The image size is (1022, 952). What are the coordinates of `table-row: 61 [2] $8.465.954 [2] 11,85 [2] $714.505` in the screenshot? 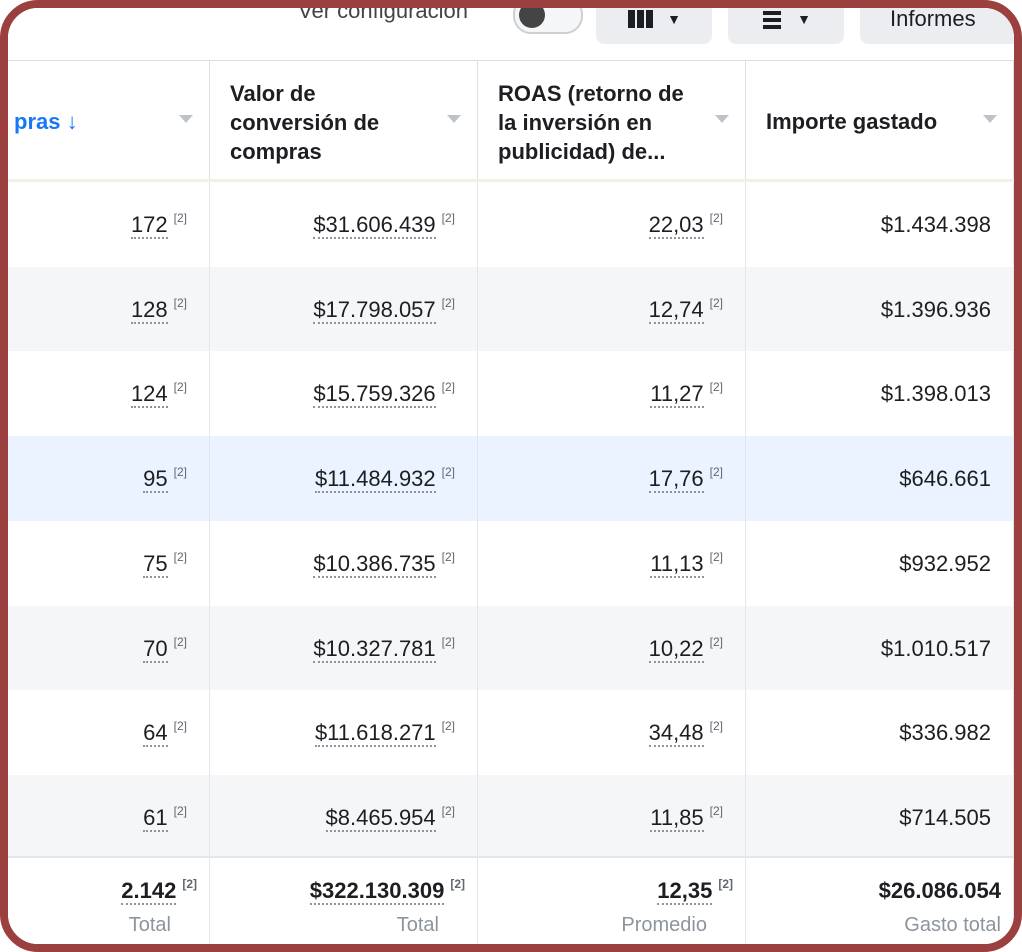 It's located at (511, 817).